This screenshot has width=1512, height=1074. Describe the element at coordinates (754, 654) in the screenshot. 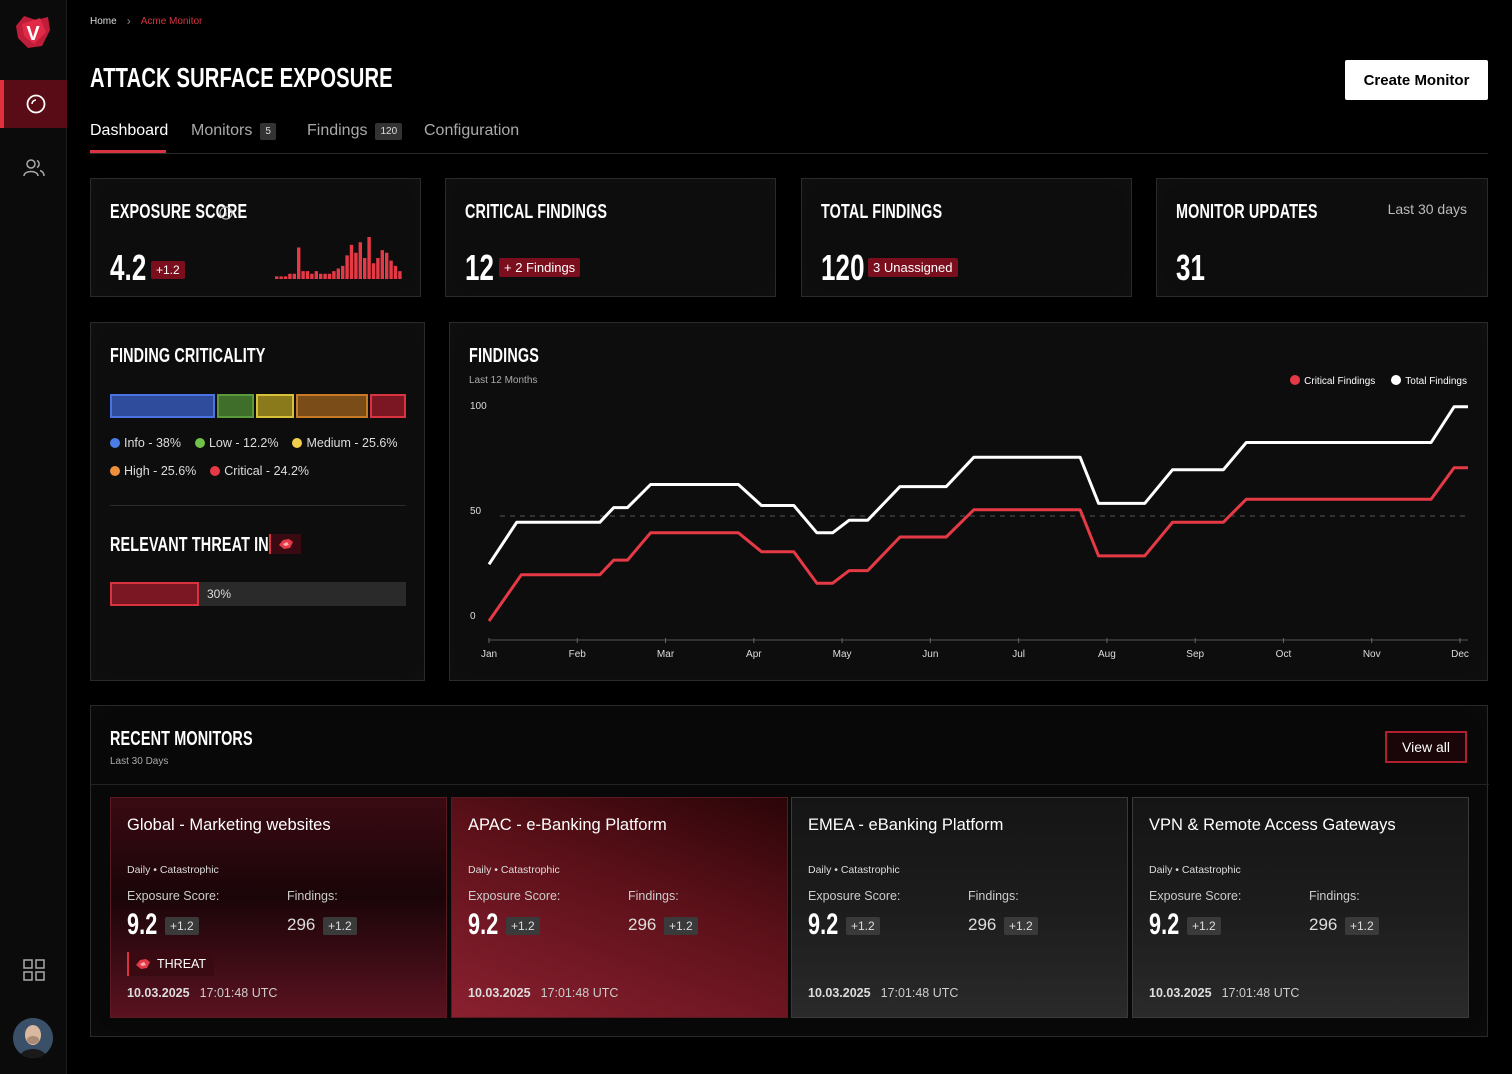

I see `x-tick-label: Apr` at that location.